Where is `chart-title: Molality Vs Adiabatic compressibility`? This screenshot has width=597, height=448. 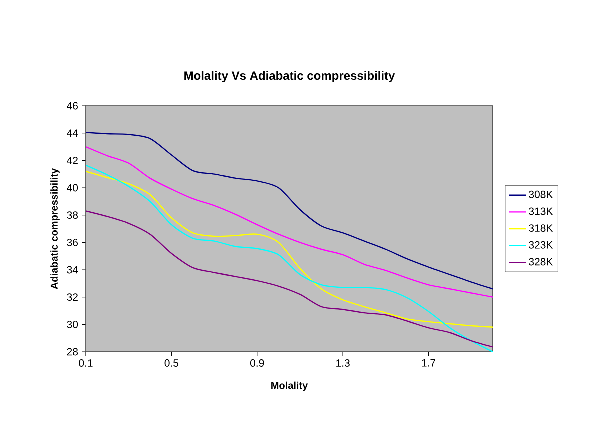
chart-title: Molality Vs Adiabatic compressibility is located at coordinates (290, 76).